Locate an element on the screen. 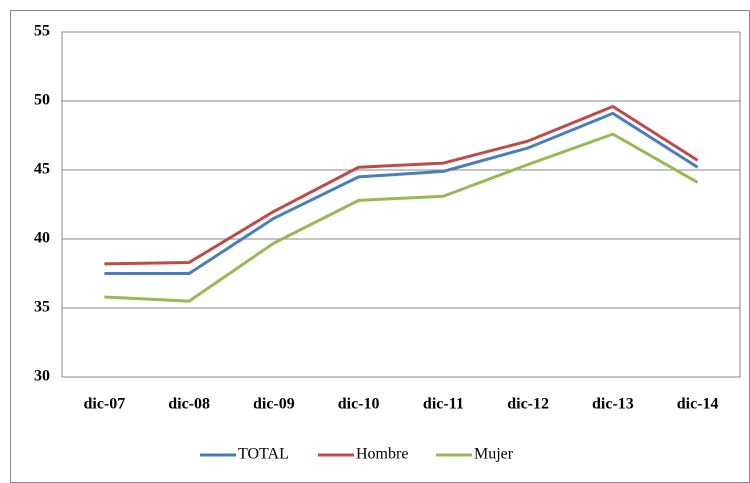  x-tick-label: dic-12 is located at coordinates (528, 404).